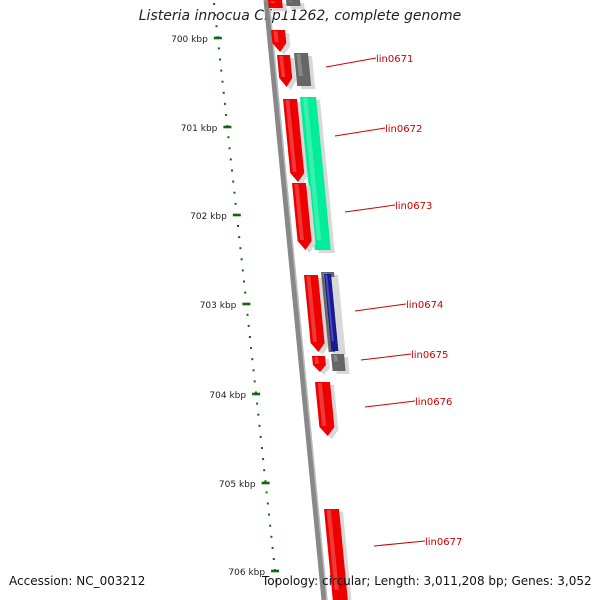 The width and height of the screenshot is (600, 600). What do you see at coordinates (293, 3) in the screenshot?
I see `feature-top-gray` at bounding box center [293, 3].